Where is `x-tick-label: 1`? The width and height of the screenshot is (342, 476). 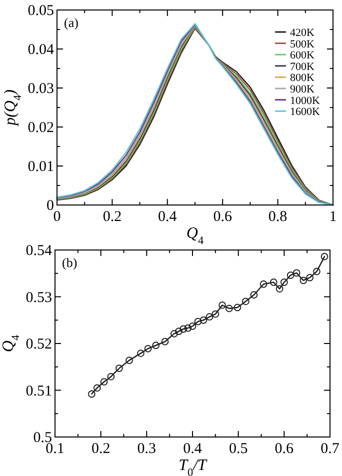 x-tick-label: 1 is located at coordinates (333, 217).